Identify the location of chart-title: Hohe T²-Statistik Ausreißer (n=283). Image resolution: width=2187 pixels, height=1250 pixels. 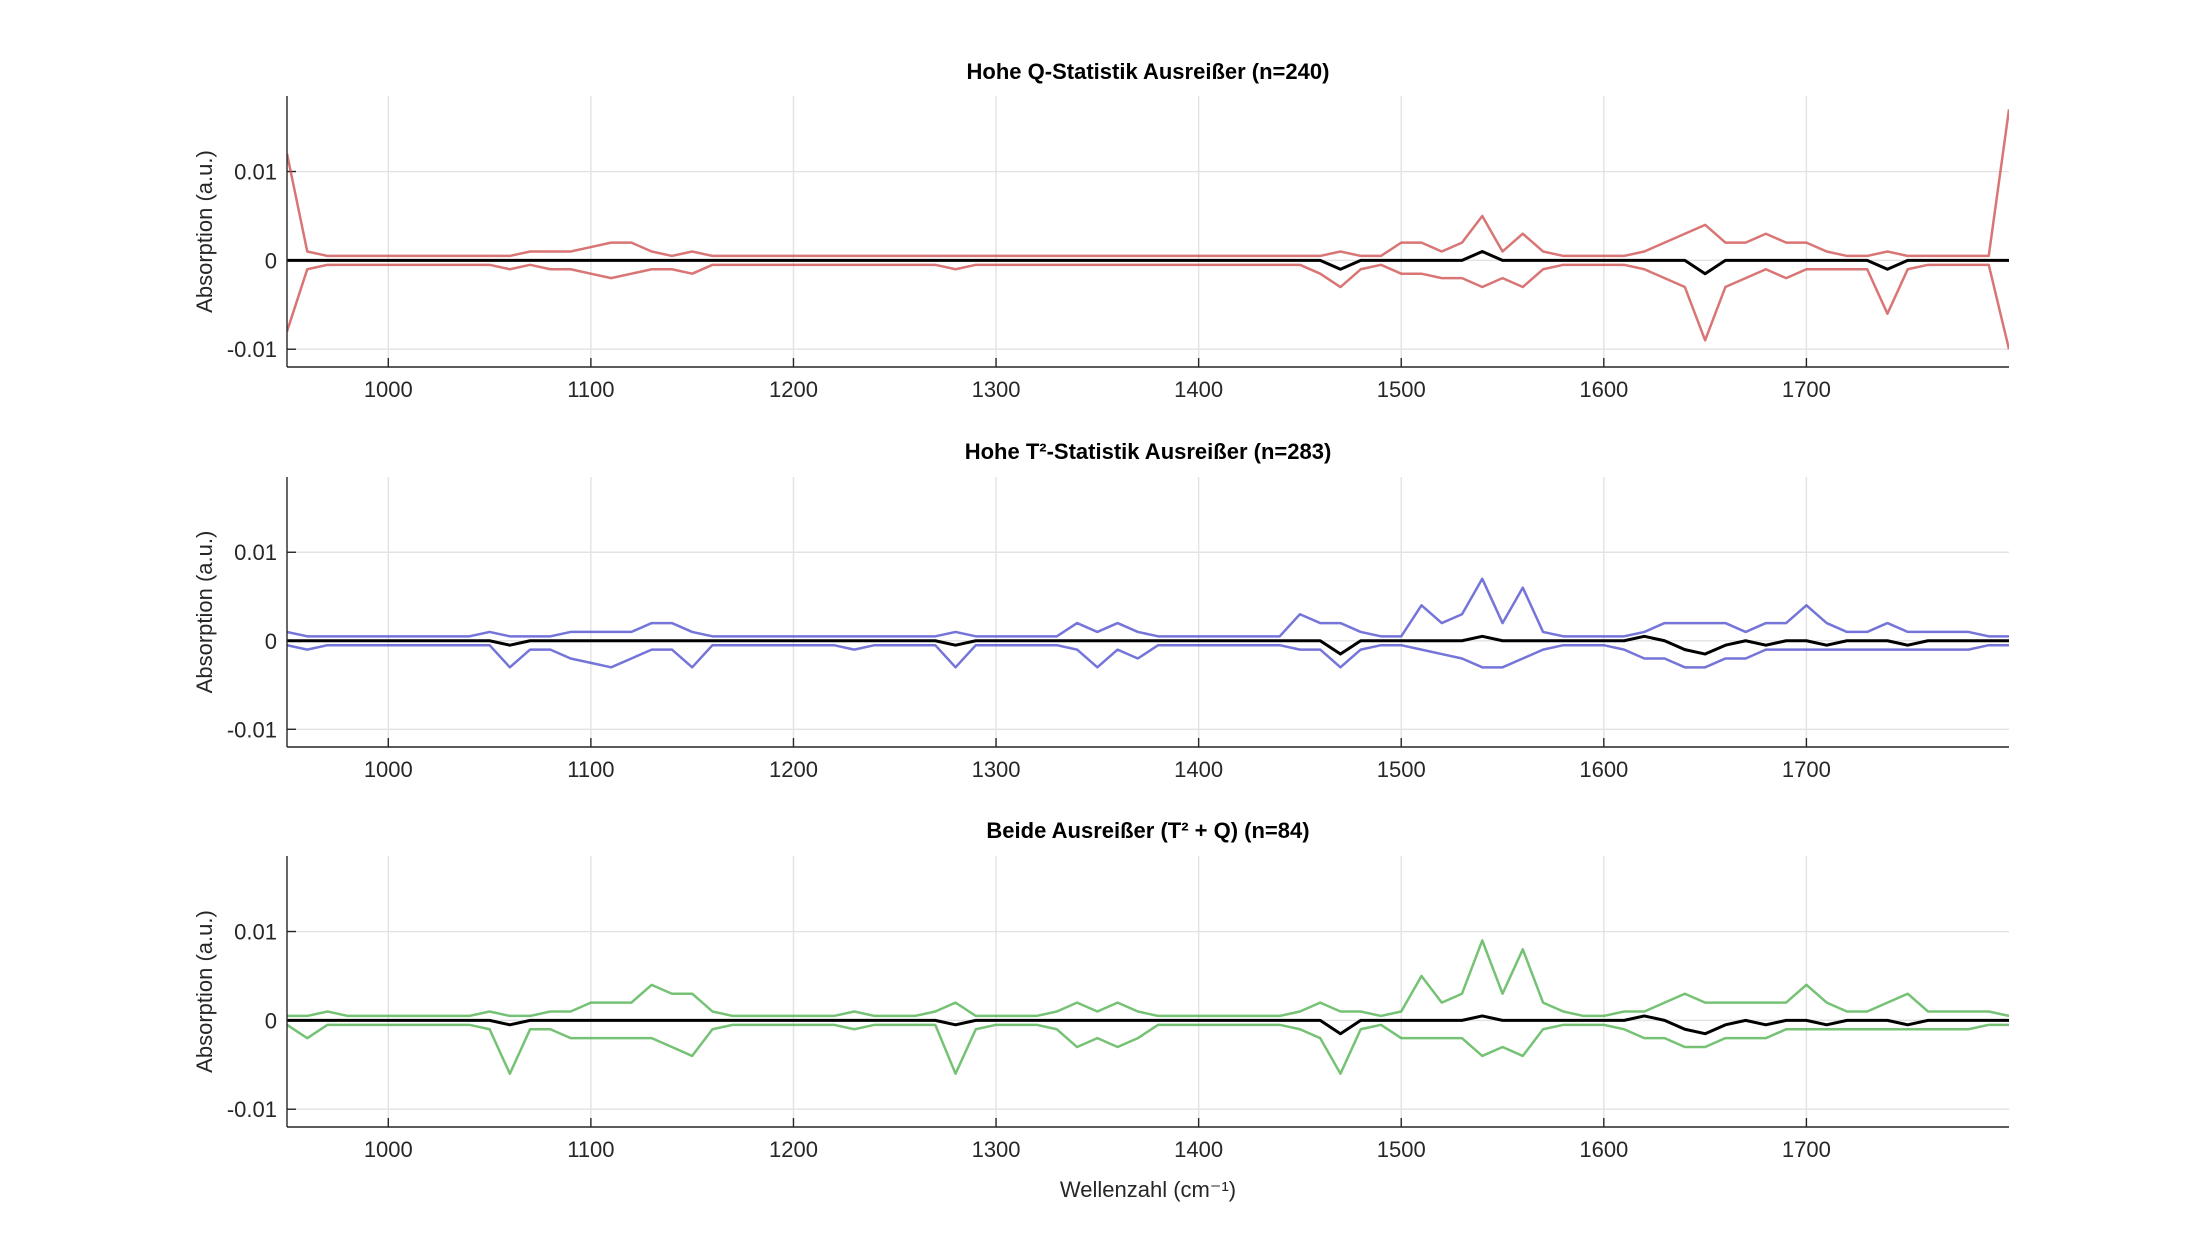
(1148, 451).